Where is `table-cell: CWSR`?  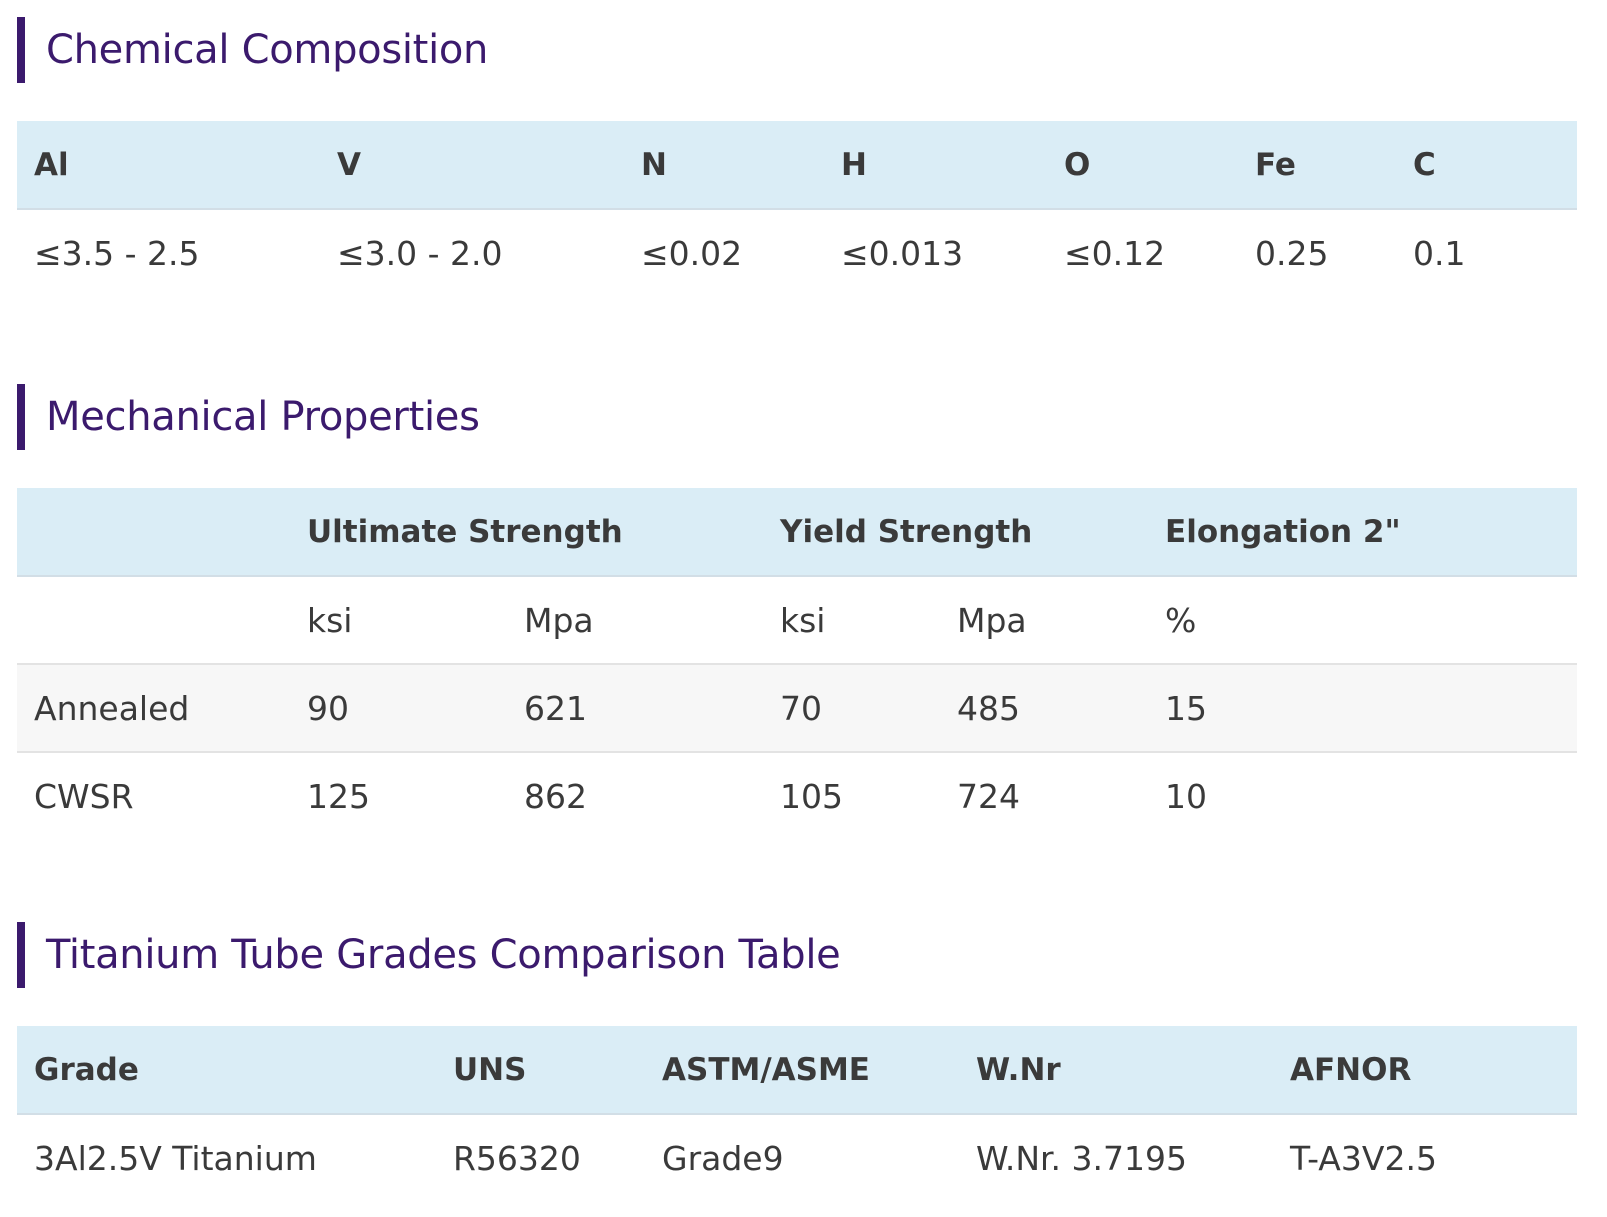 table-cell: CWSR is located at coordinates (84, 796).